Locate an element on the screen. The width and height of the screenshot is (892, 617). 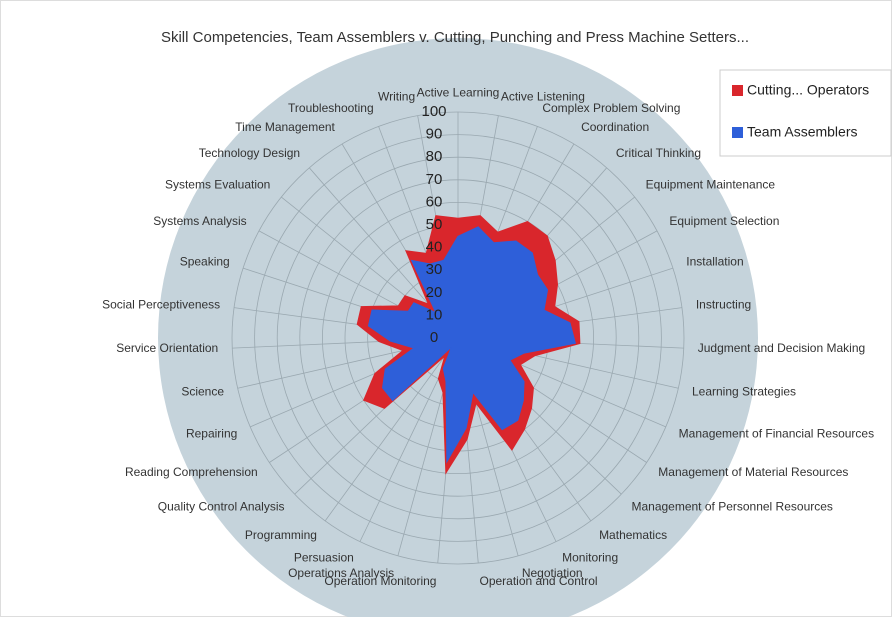
series-area is located at coordinates (472, 345).